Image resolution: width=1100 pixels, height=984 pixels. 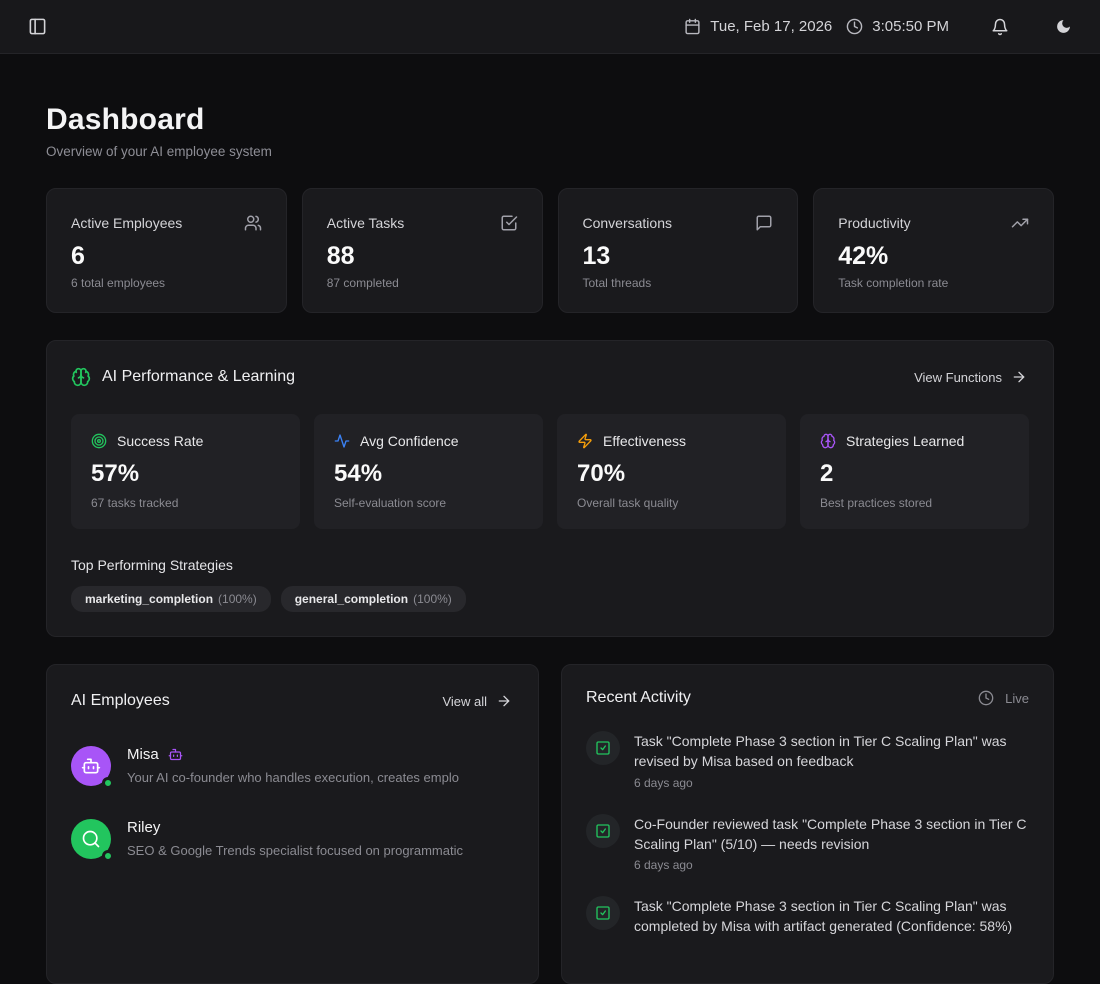 I want to click on metric-label: Strategies Learned, so click(x=905, y=441).